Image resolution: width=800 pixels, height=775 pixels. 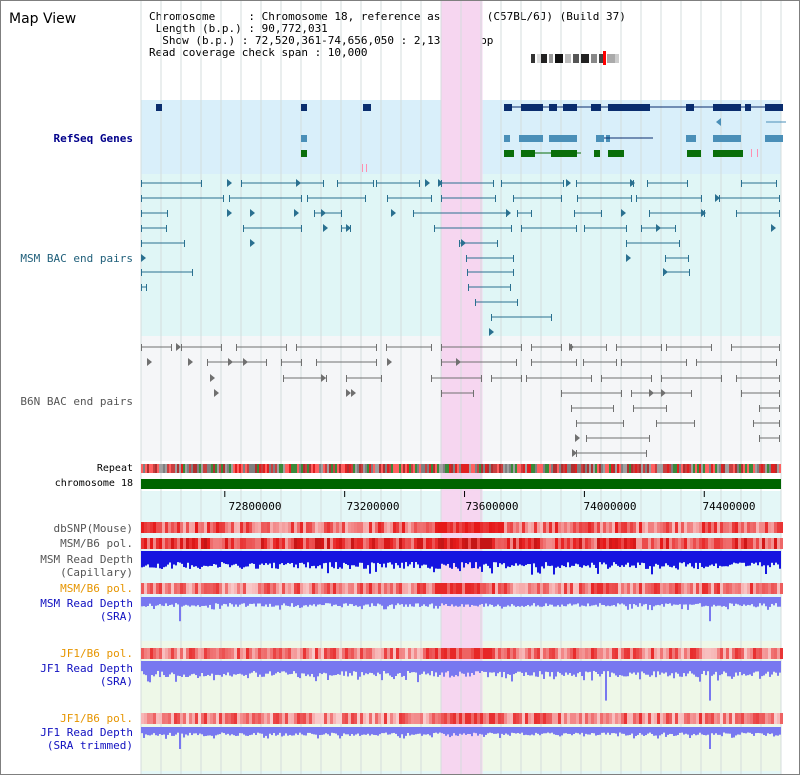 I want to click on msm-bac-label: MSM BAC end pairs, so click(x=76, y=258).